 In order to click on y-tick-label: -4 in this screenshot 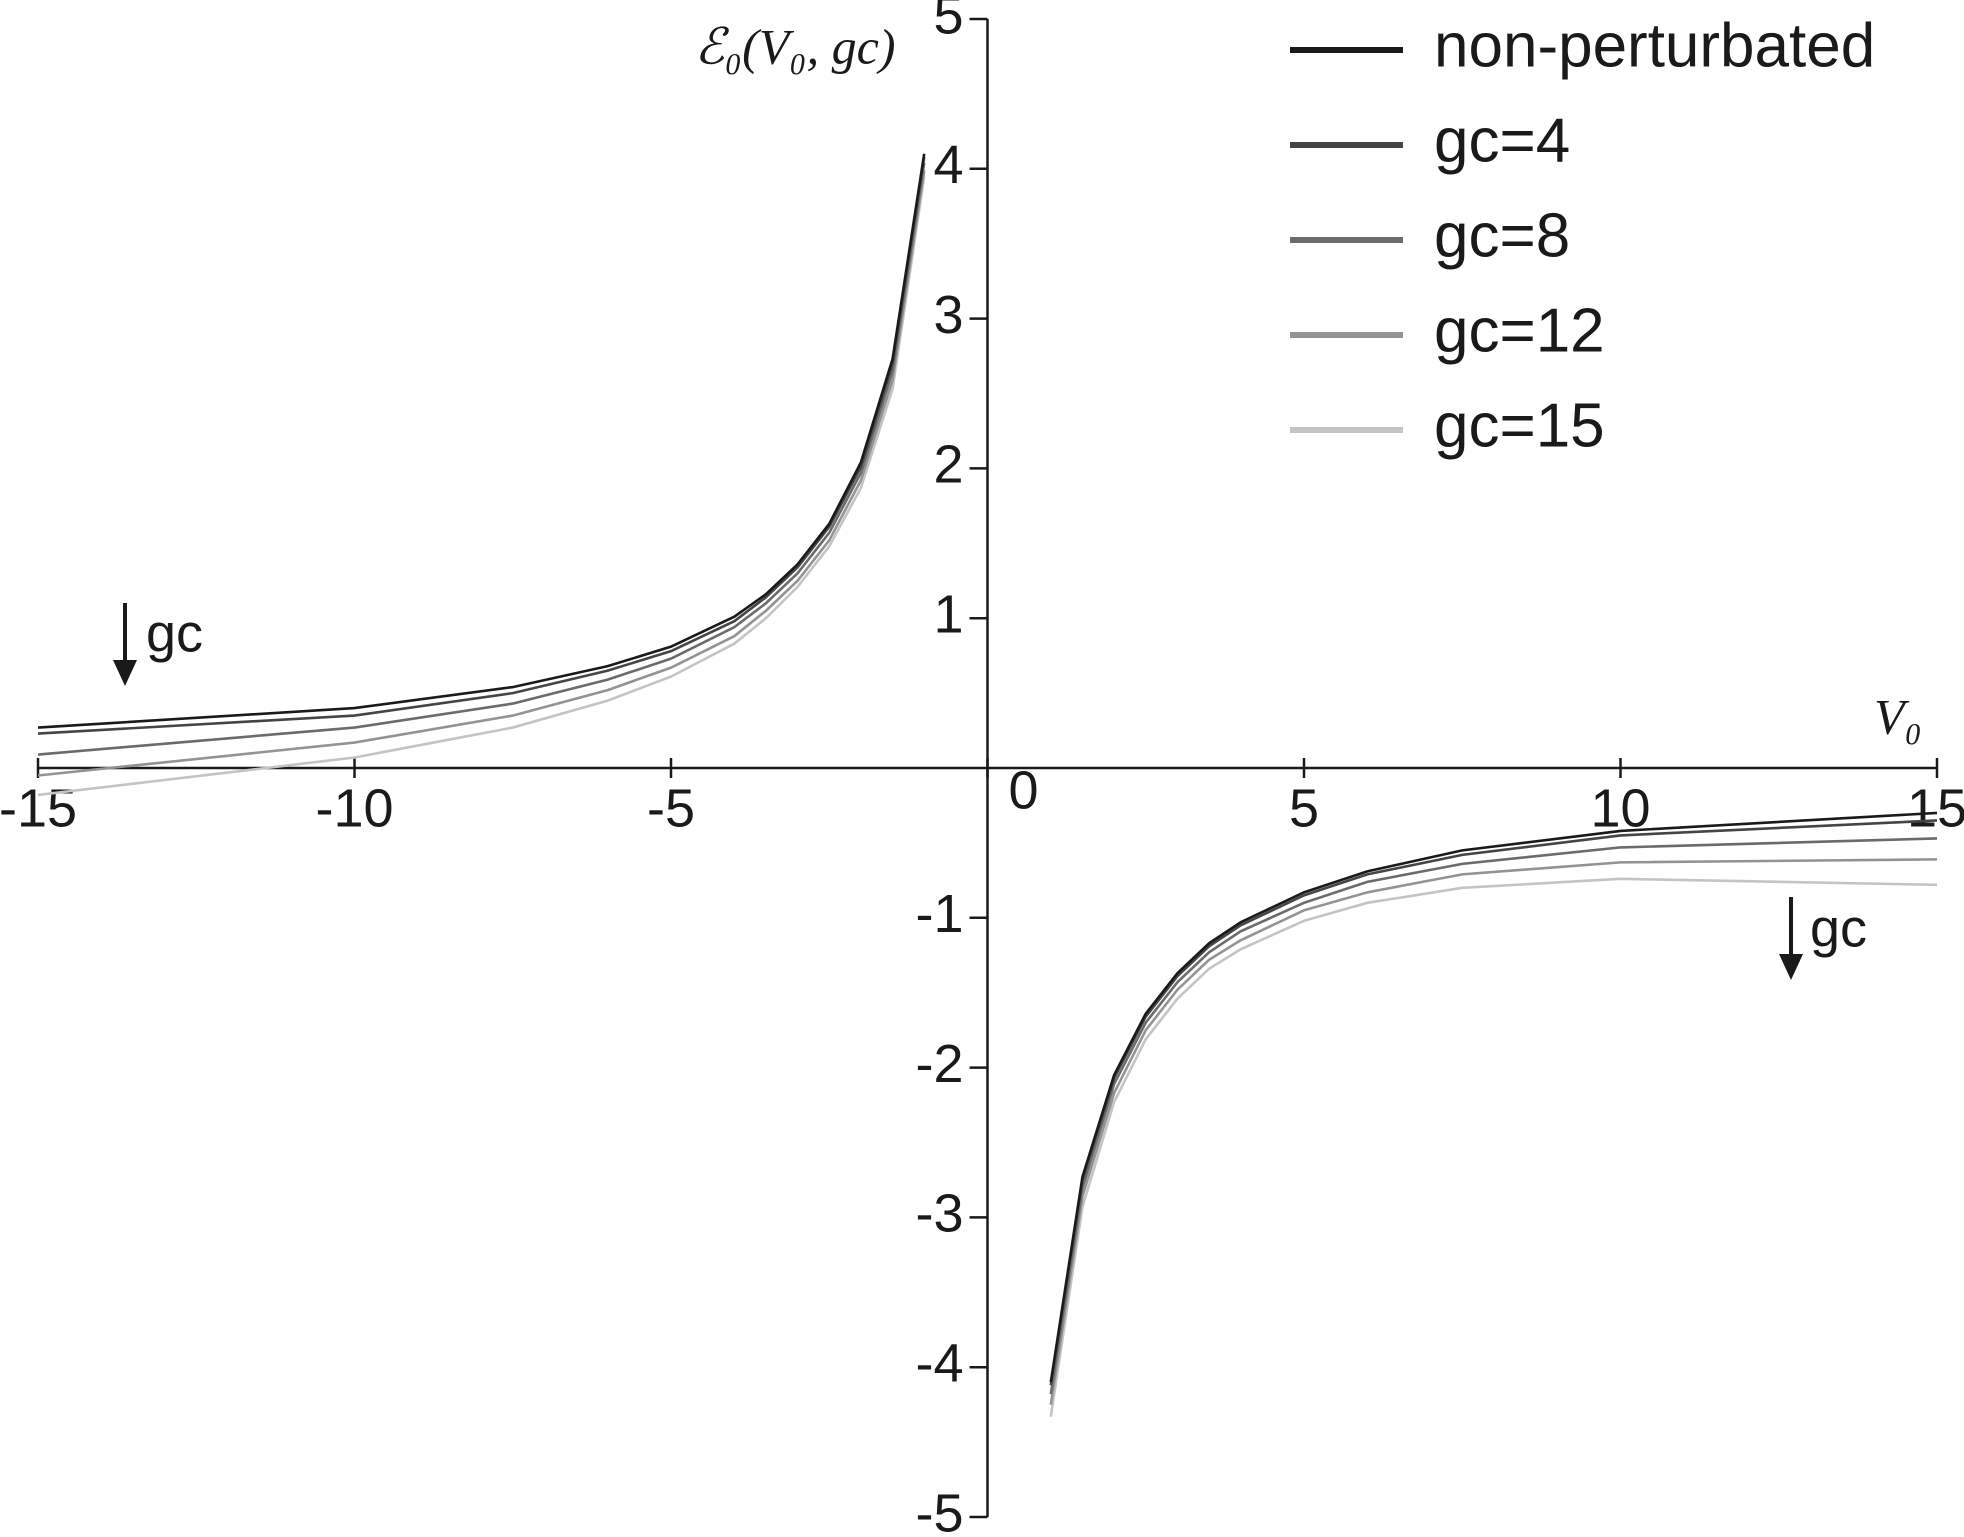, I will do `click(939, 1363)`.